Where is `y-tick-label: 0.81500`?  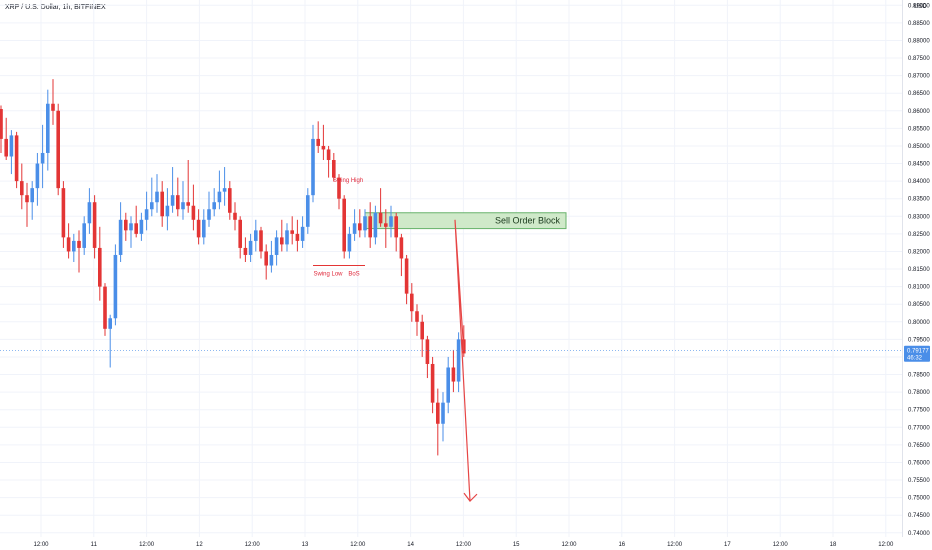 y-tick-label: 0.81500 is located at coordinates (919, 270).